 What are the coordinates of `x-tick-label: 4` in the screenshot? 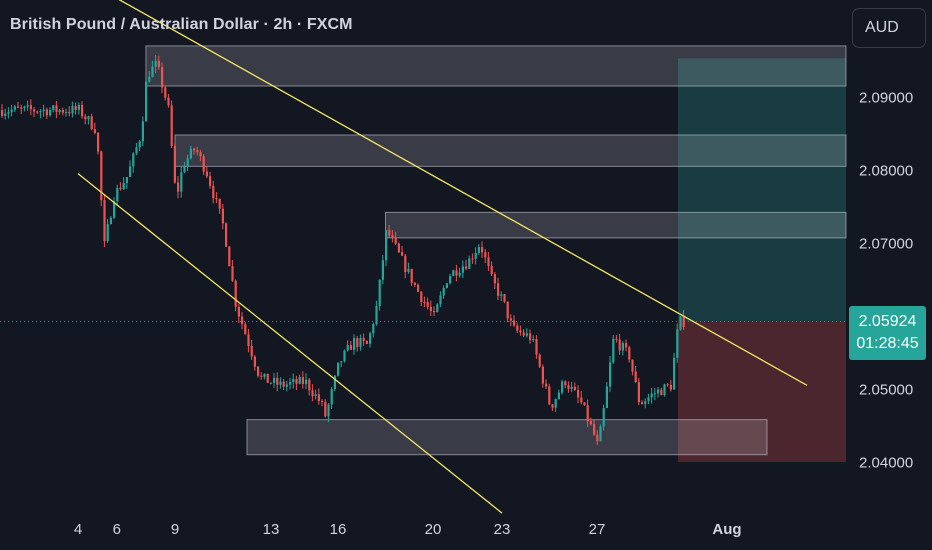 It's located at (78, 529).